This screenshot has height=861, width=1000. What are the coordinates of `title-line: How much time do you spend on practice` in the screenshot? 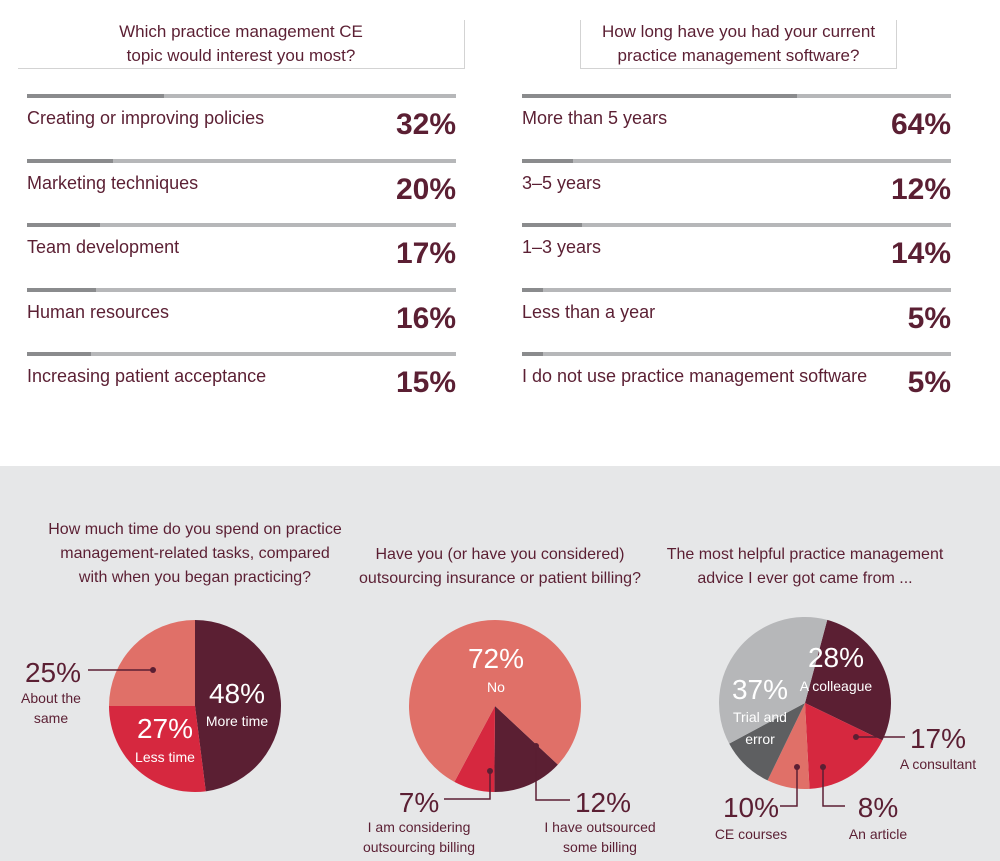 It's located at (195, 529).